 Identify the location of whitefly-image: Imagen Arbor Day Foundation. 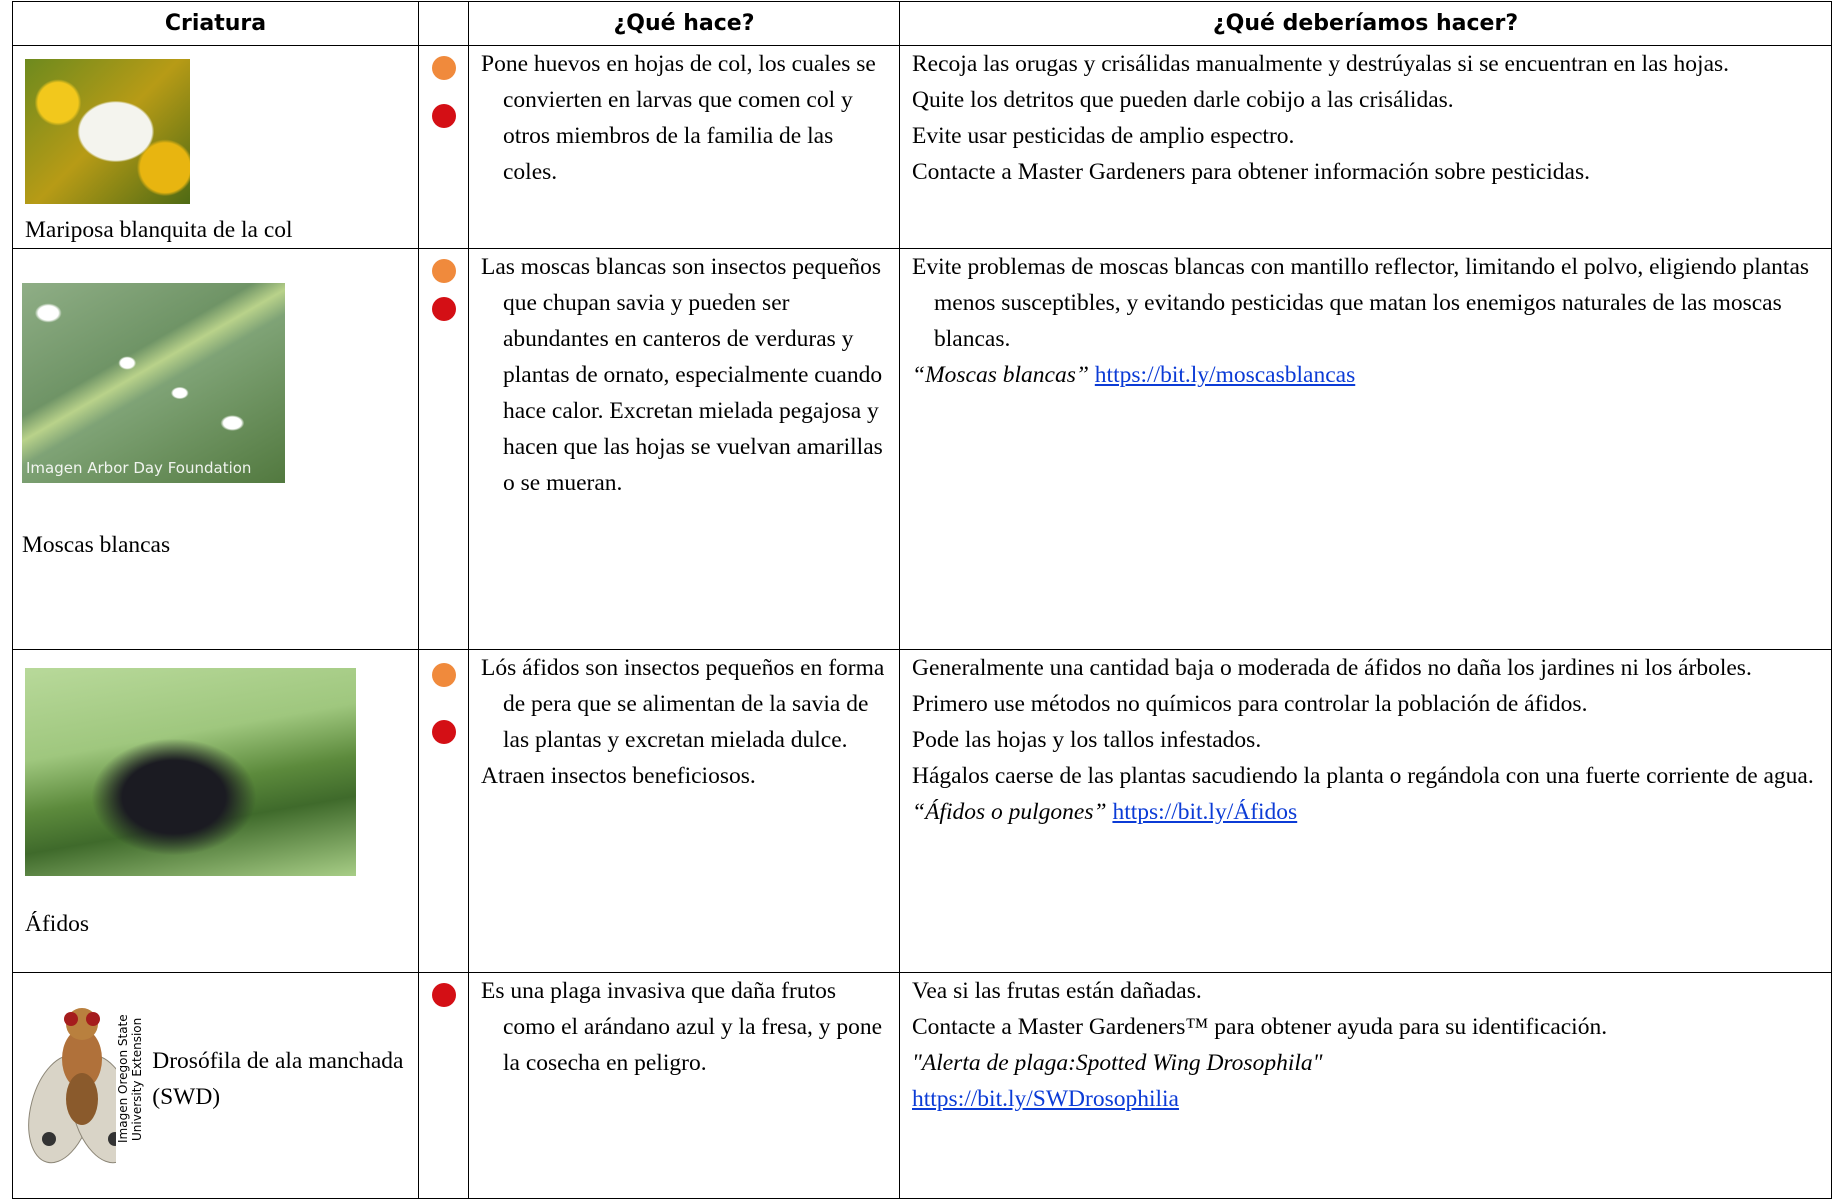
(153, 383).